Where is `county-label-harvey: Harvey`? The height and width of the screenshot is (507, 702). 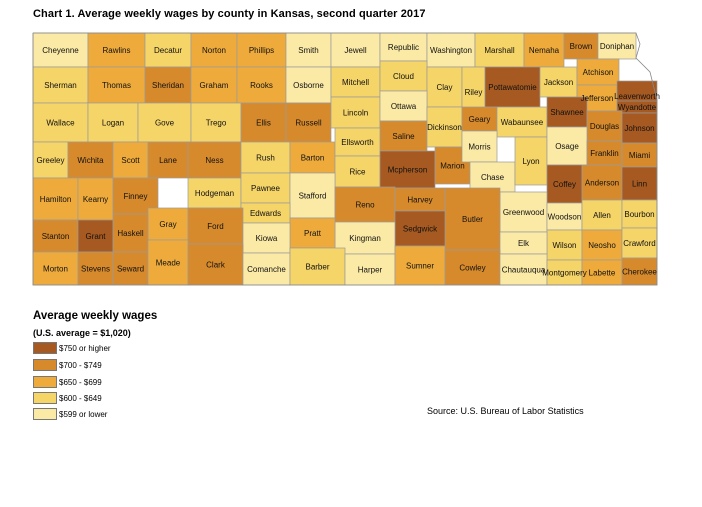
county-label-harvey: Harvey is located at coordinates (419, 200).